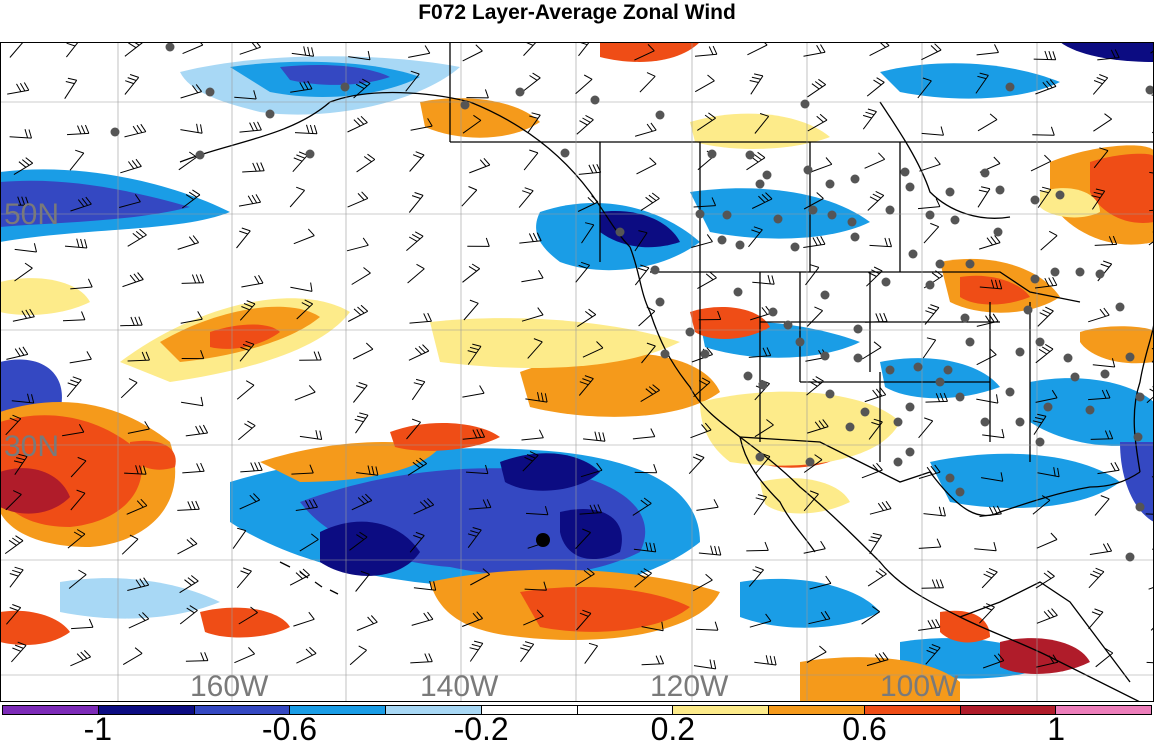 This screenshot has height=747, width=1154. What do you see at coordinates (459, 687) in the screenshot?
I see `lon-label-140w: 140W` at bounding box center [459, 687].